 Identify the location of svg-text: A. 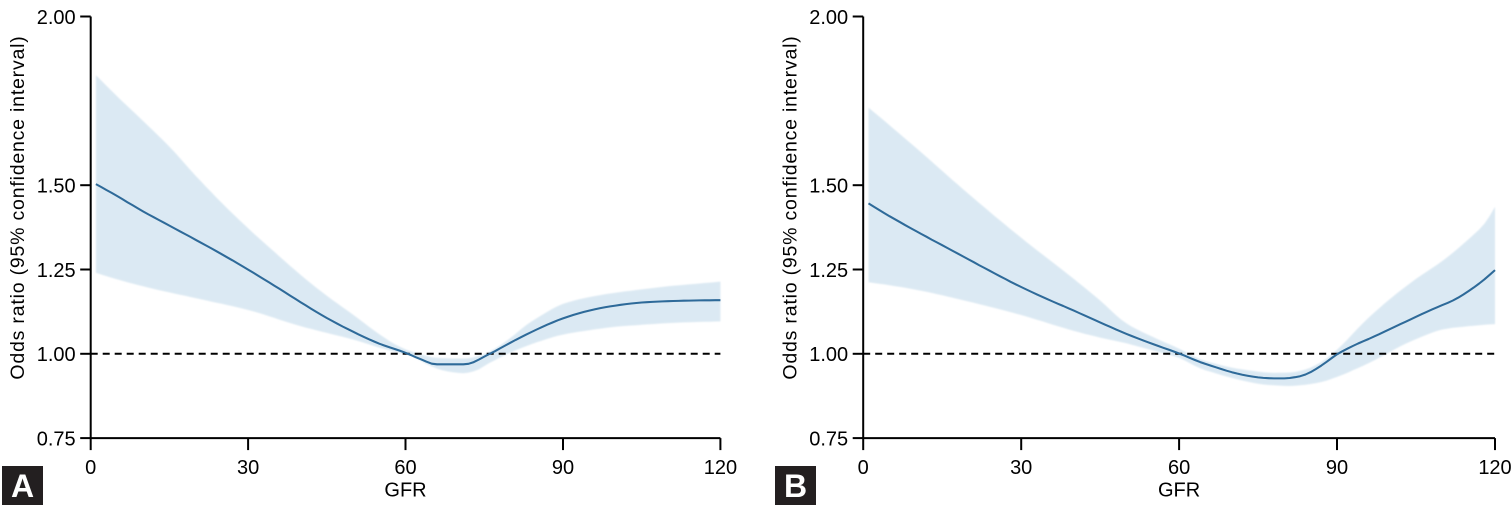
(22, 486).